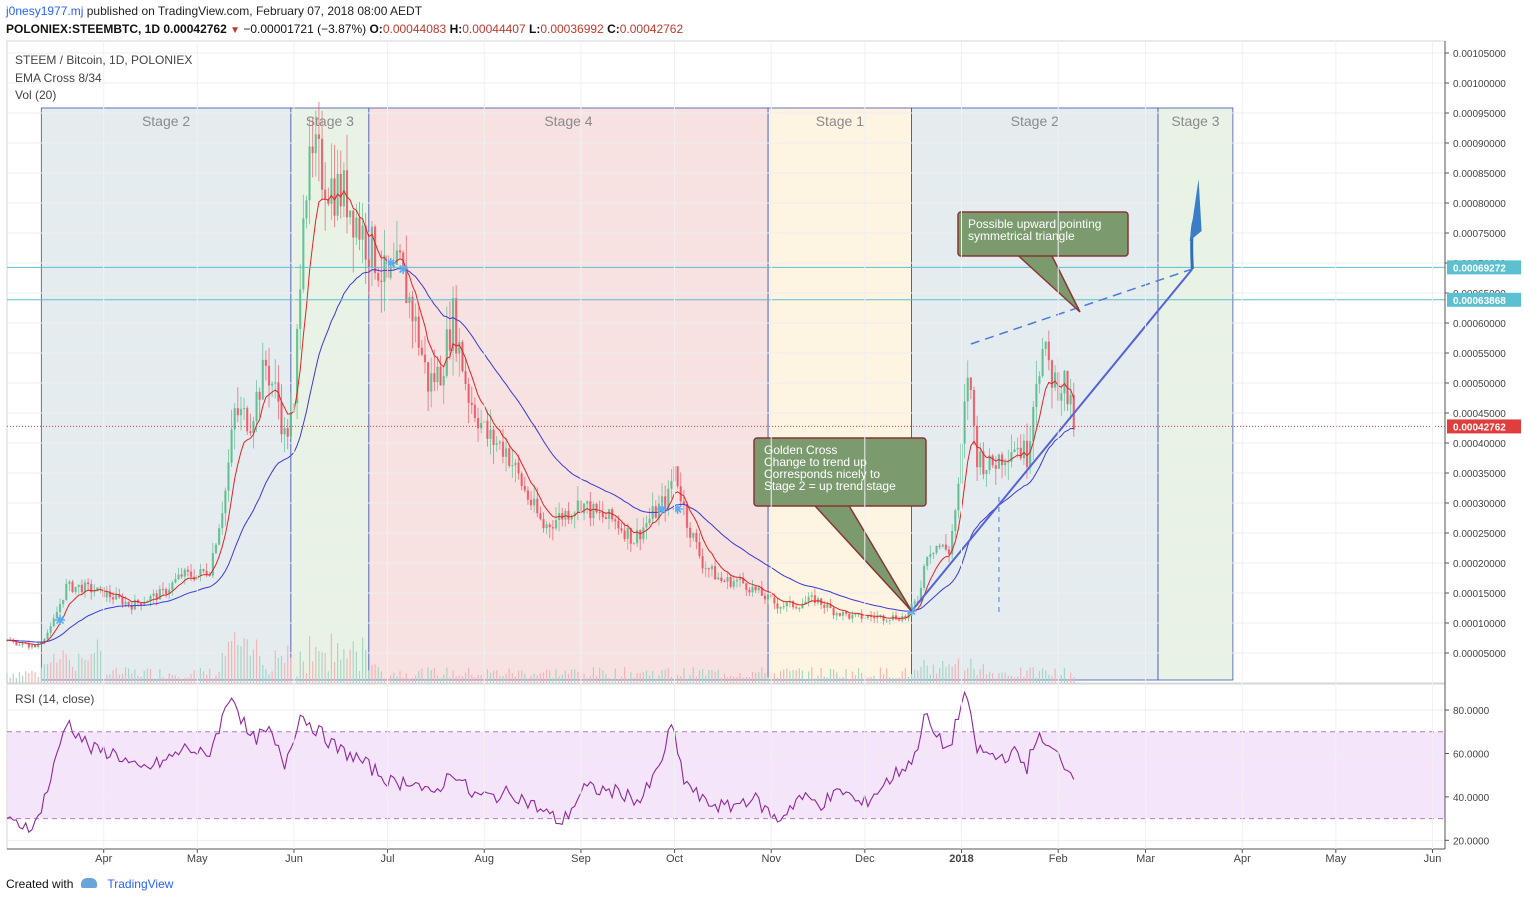 The image size is (1524, 902). I want to click on price-tick-label: 0.00060000, so click(1479, 324).